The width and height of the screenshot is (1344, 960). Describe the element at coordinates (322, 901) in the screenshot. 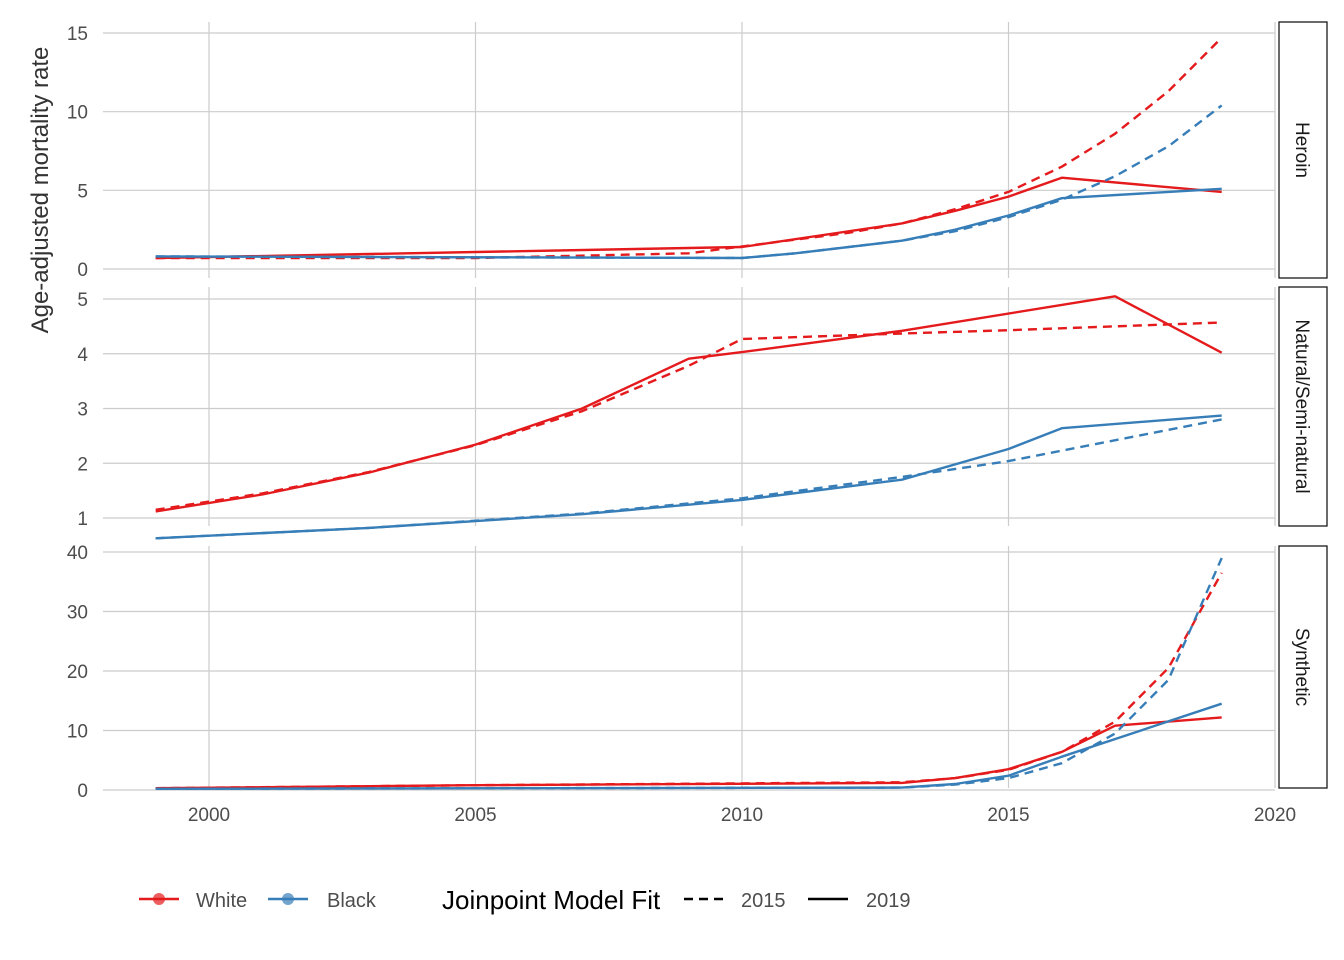

I see `legend-item-black: Black` at that location.